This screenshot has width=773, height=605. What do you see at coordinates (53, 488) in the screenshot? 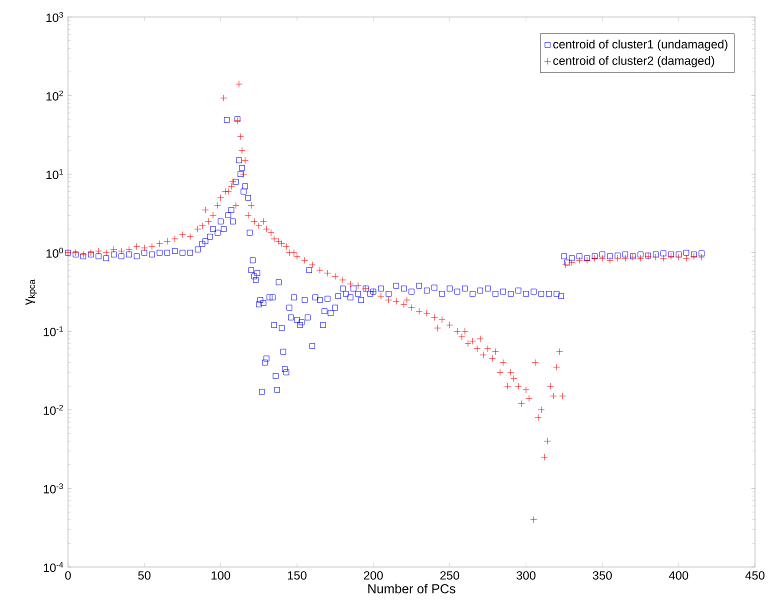
I see `y-tick-label: 10$^{-3}$` at bounding box center [53, 488].